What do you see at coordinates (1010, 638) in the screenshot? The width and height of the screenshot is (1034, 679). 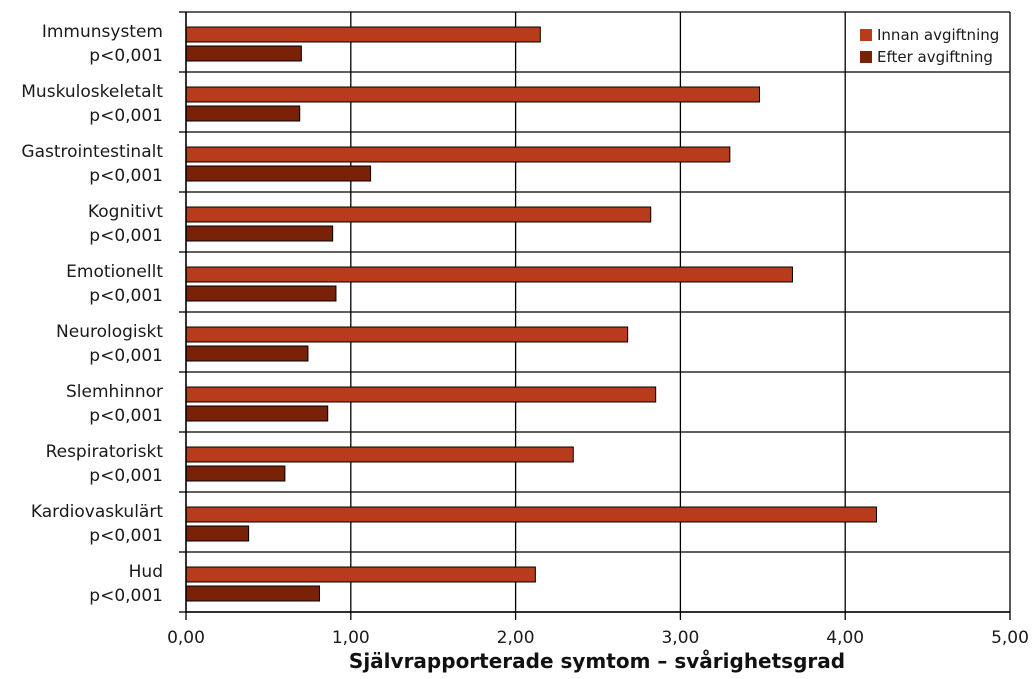 I see `x-tick-label-5: 5,00` at bounding box center [1010, 638].